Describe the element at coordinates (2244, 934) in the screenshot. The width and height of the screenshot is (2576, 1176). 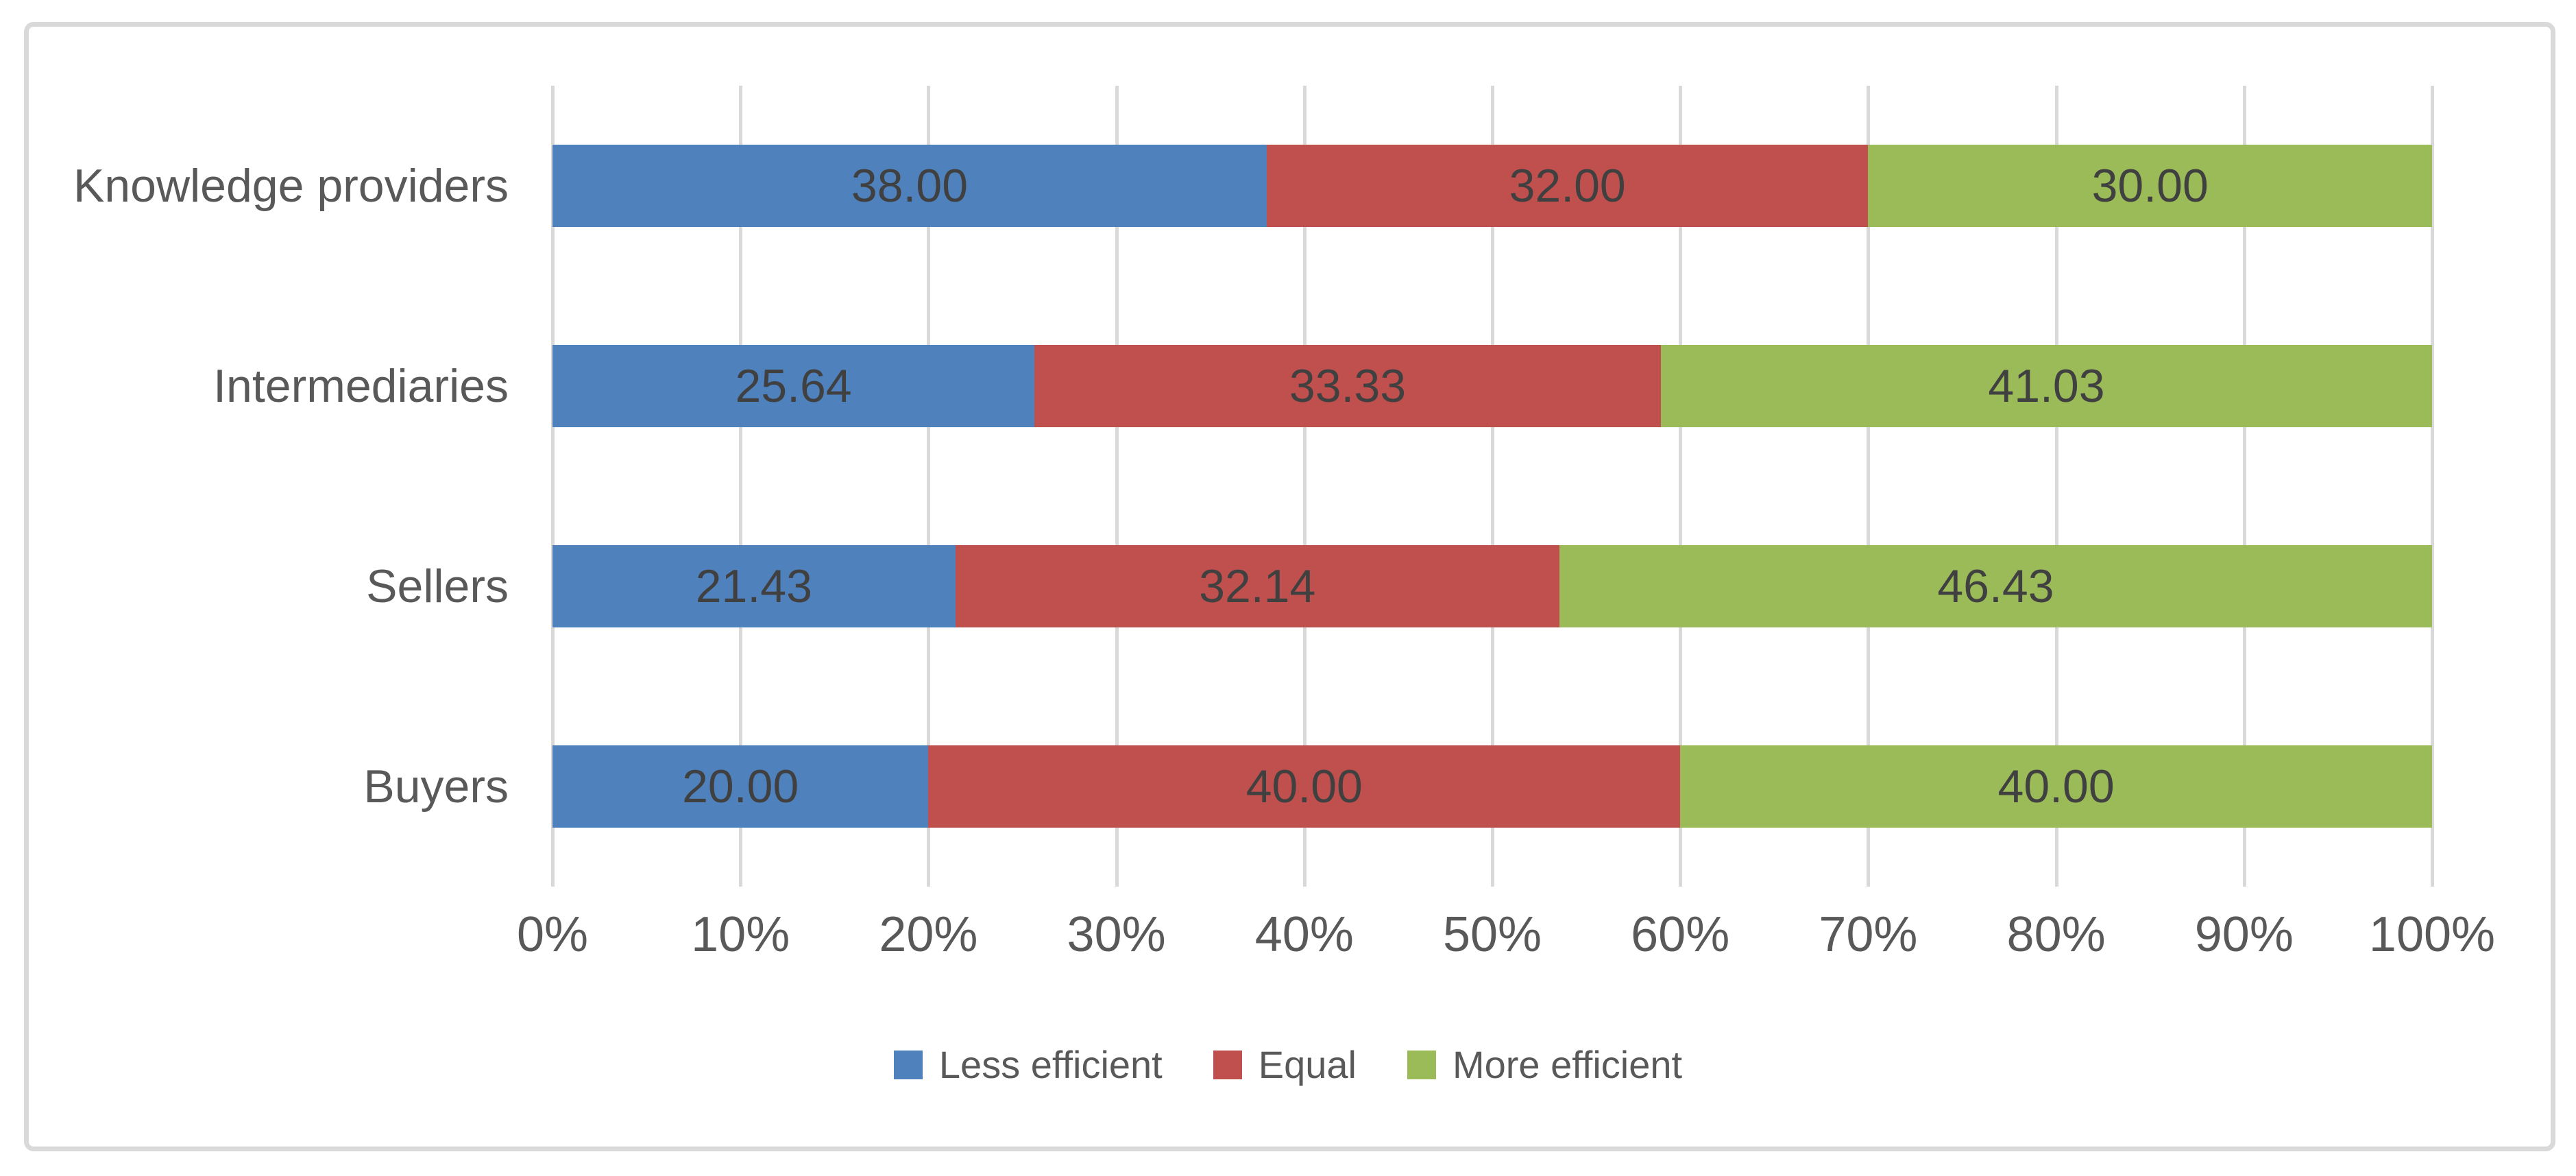
I see `x-tick-label: 90%` at that location.